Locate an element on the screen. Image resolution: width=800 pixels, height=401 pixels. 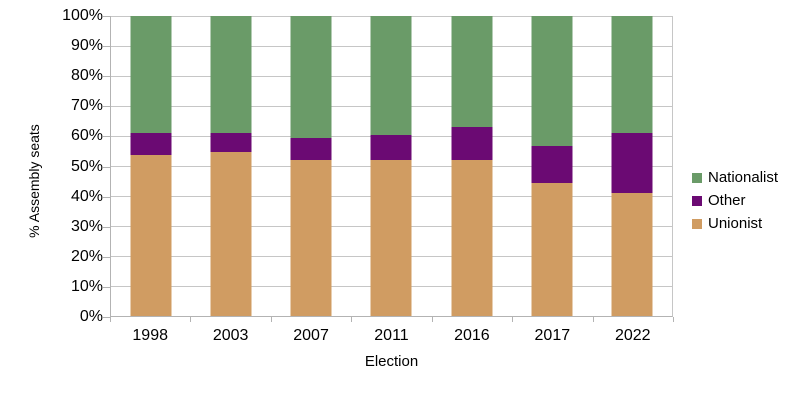
x-category-label: 2003 is located at coordinates (230, 335).